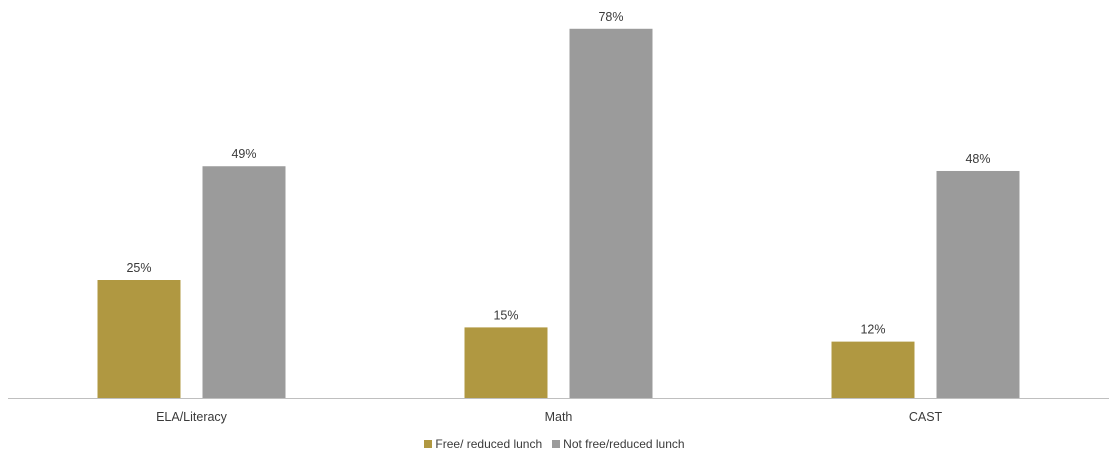  I want to click on bar-math-not-free-reduced, so click(611, 213).